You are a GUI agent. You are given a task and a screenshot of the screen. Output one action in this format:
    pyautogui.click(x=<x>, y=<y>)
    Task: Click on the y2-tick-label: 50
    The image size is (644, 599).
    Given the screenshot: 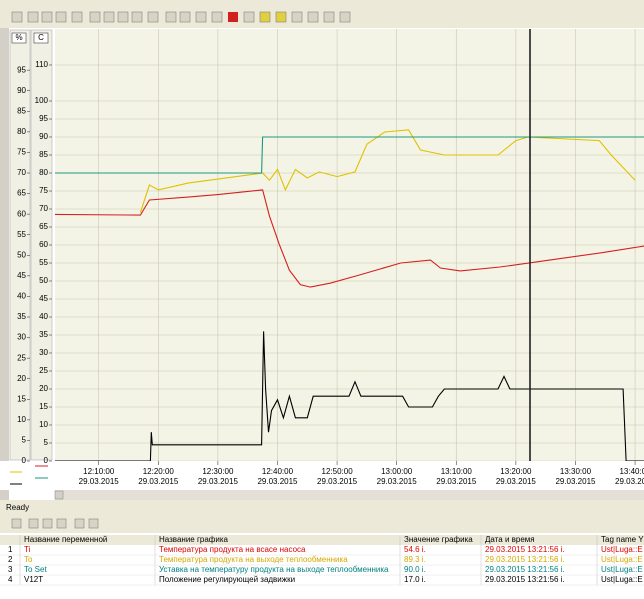 What is the action you would take?
    pyautogui.click(x=21, y=254)
    